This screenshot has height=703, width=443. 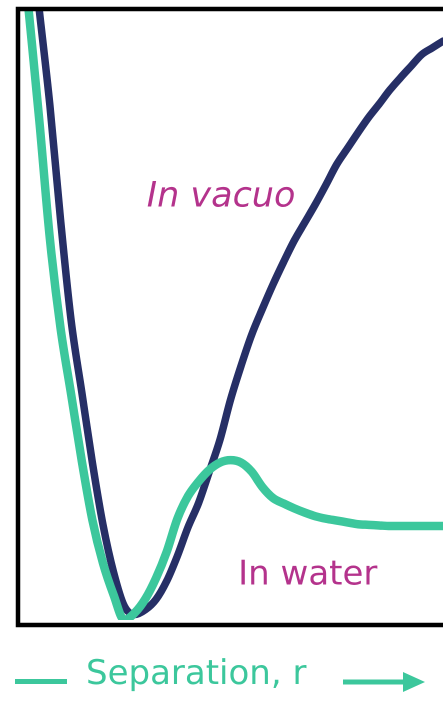 What do you see at coordinates (221, 195) in the screenshot?
I see `series-label: In vacuo` at bounding box center [221, 195].